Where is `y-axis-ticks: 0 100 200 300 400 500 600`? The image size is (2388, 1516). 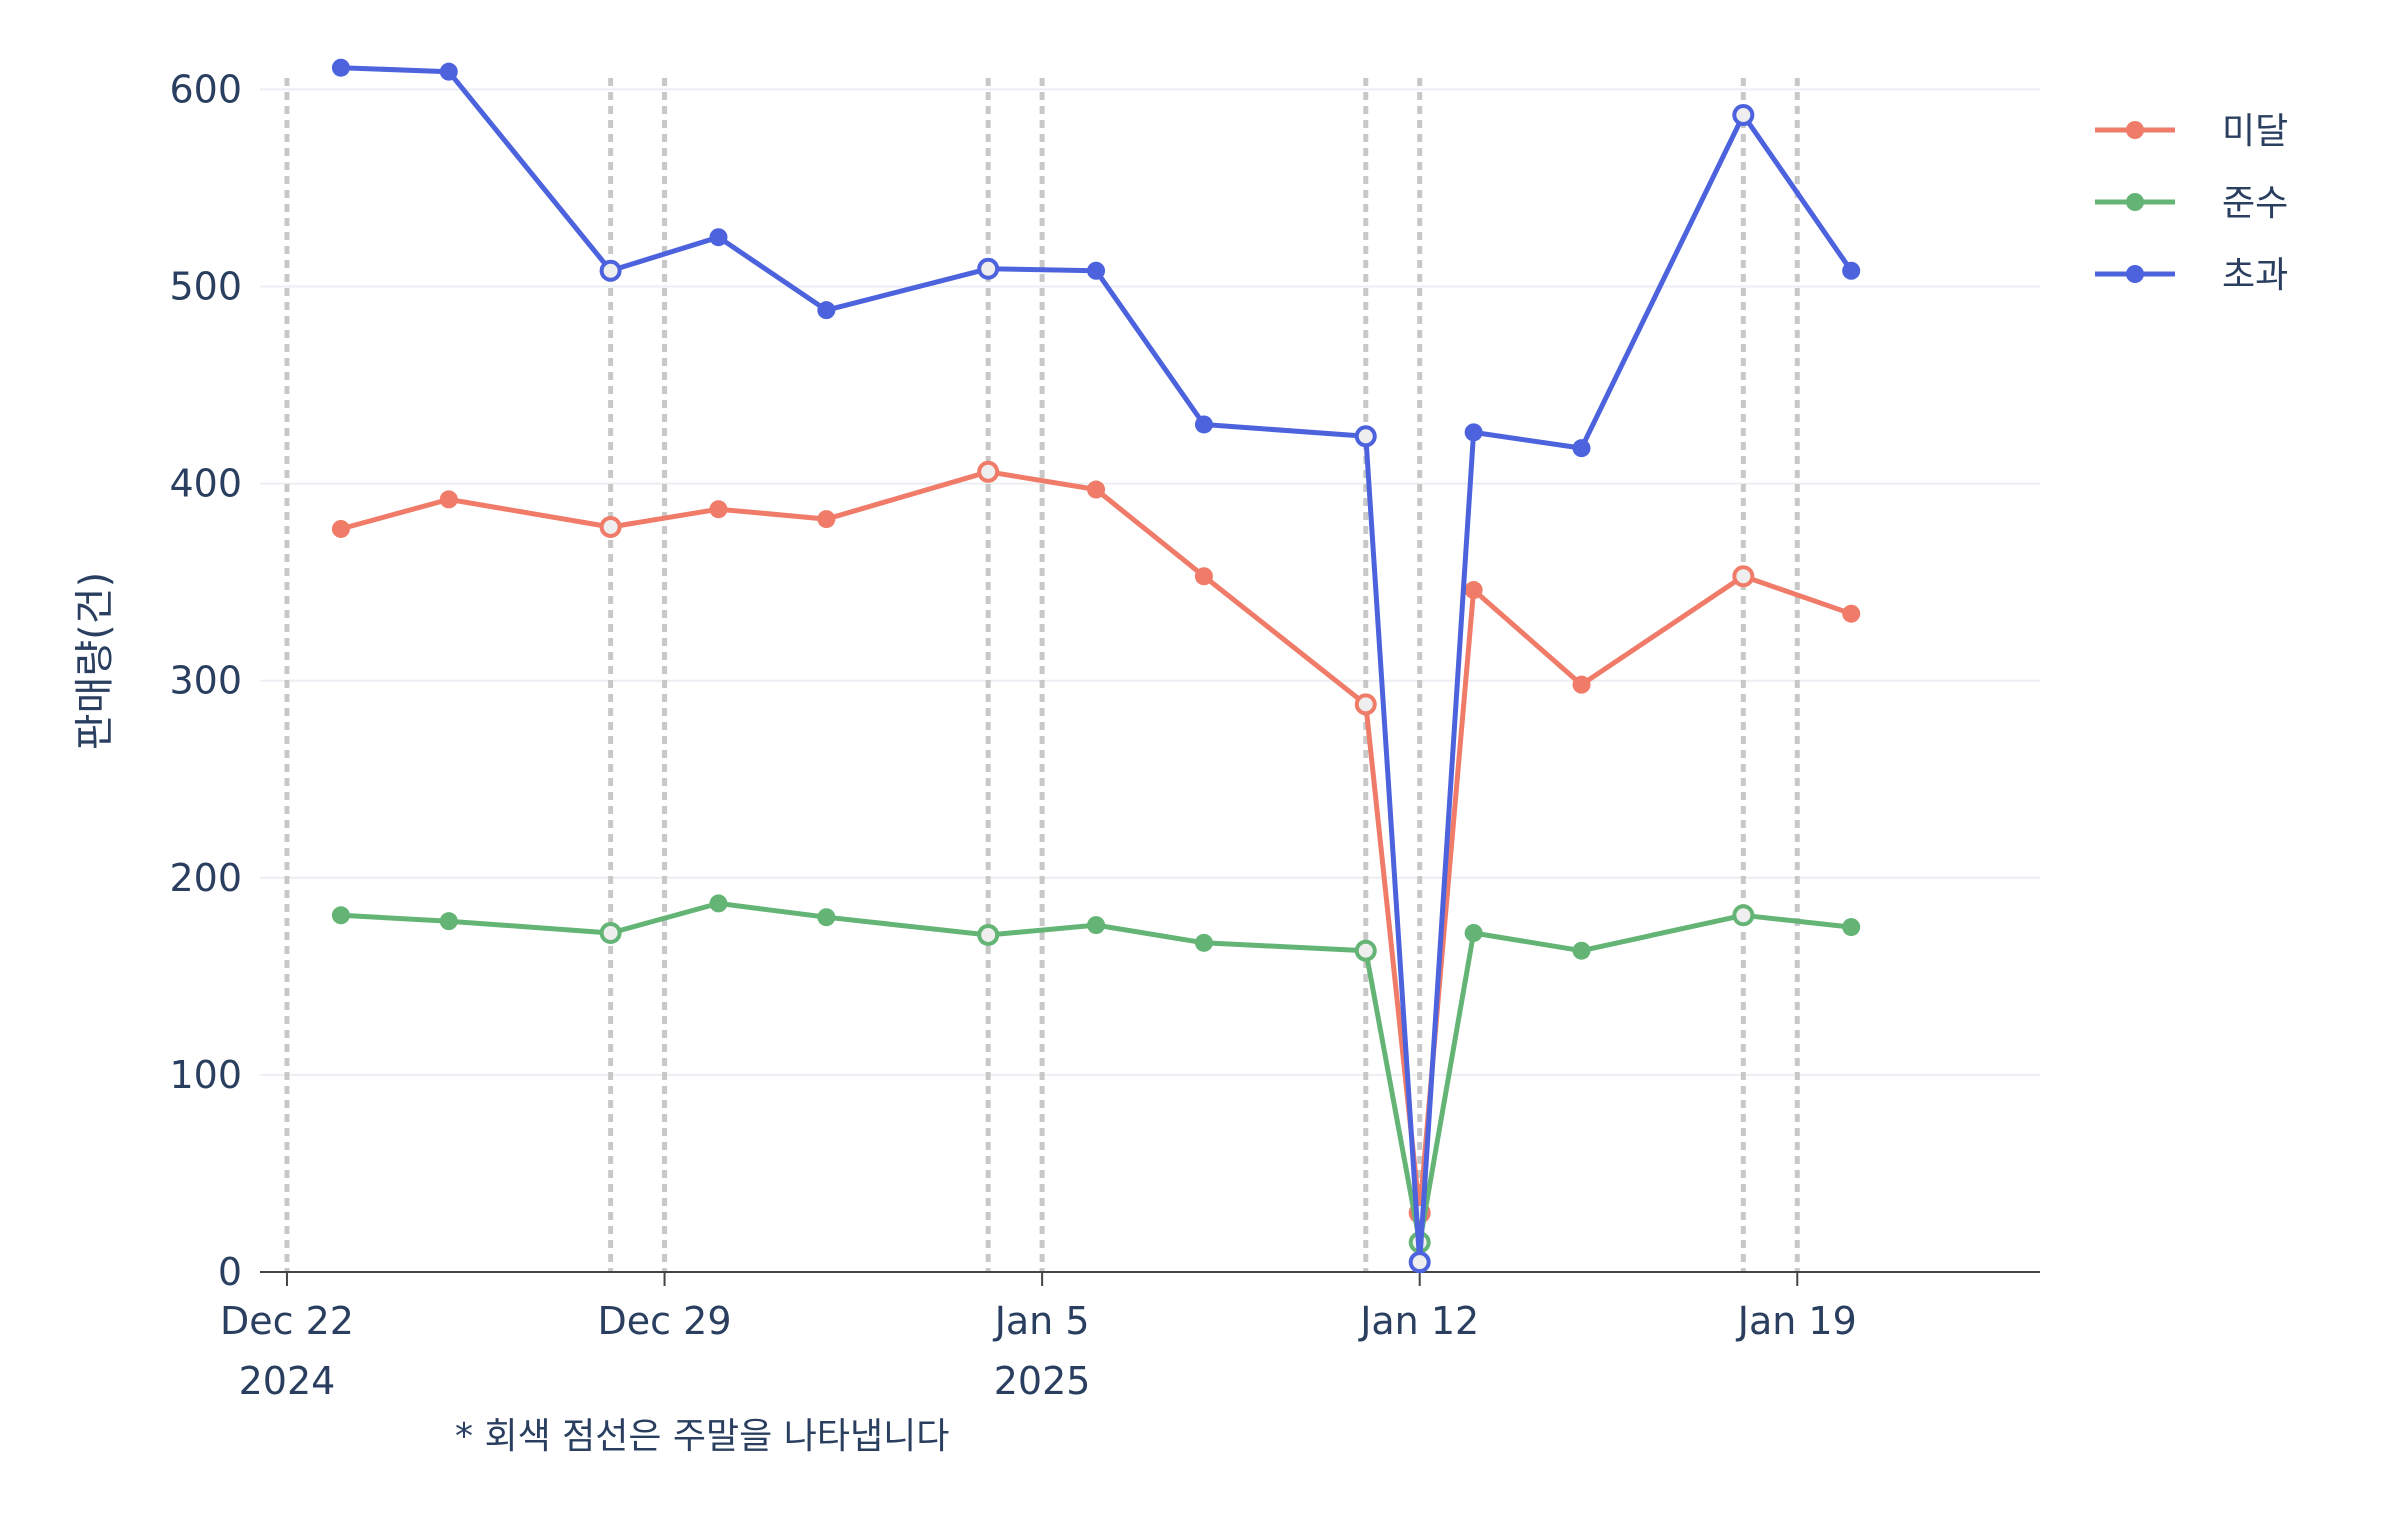
y-axis-ticks: 0 100 200 300 400 500 600 is located at coordinates (205, 680).